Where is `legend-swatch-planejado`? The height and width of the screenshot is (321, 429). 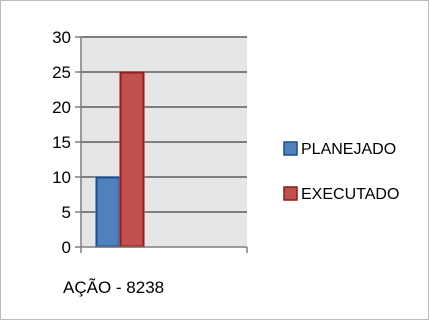
legend-swatch-planejado is located at coordinates (290, 148).